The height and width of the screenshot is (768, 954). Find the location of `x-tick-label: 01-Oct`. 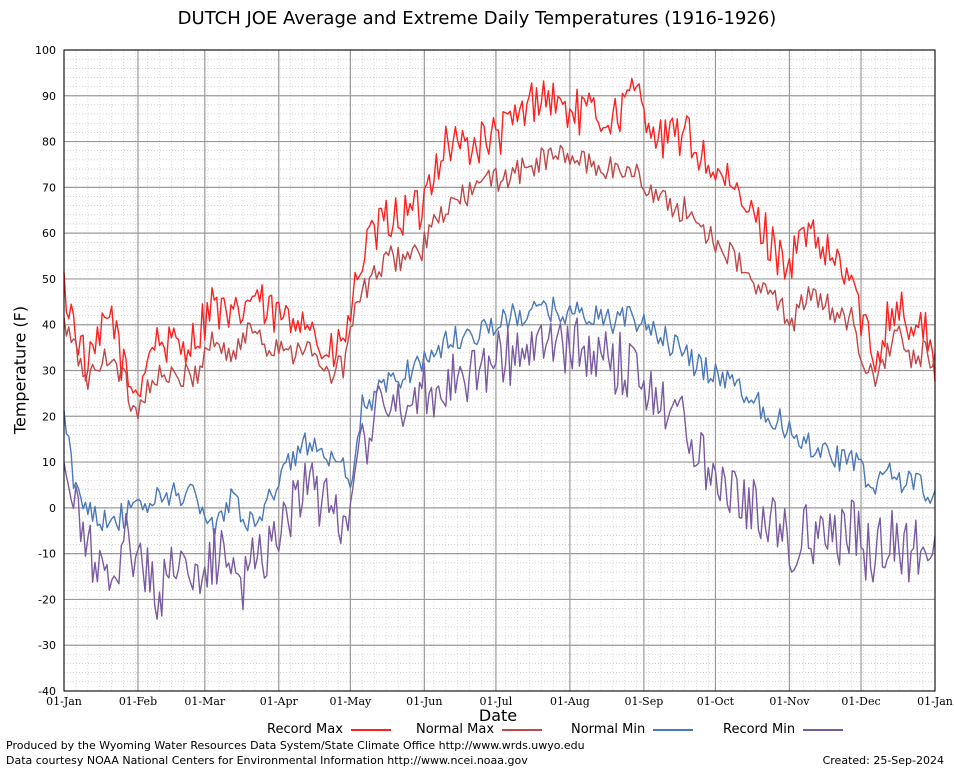

x-tick-label: 01-Oct is located at coordinates (716, 701).